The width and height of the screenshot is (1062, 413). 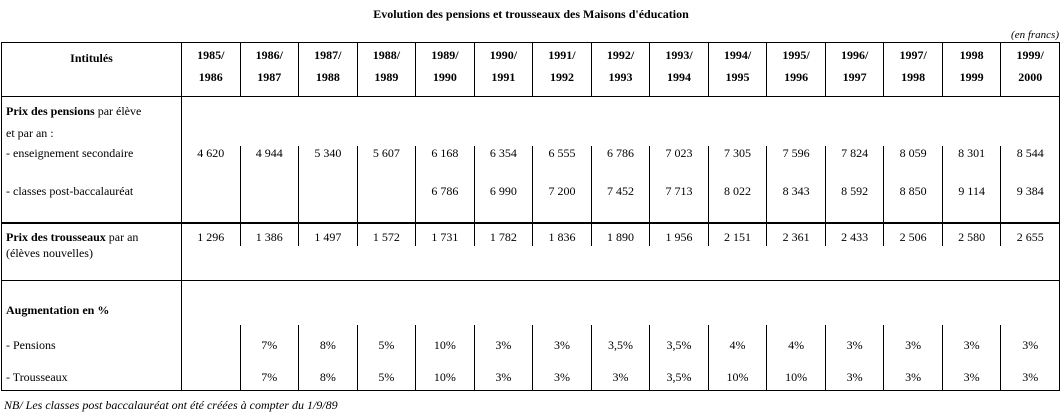 I want to click on year-start: 1993/, so click(x=679, y=55).